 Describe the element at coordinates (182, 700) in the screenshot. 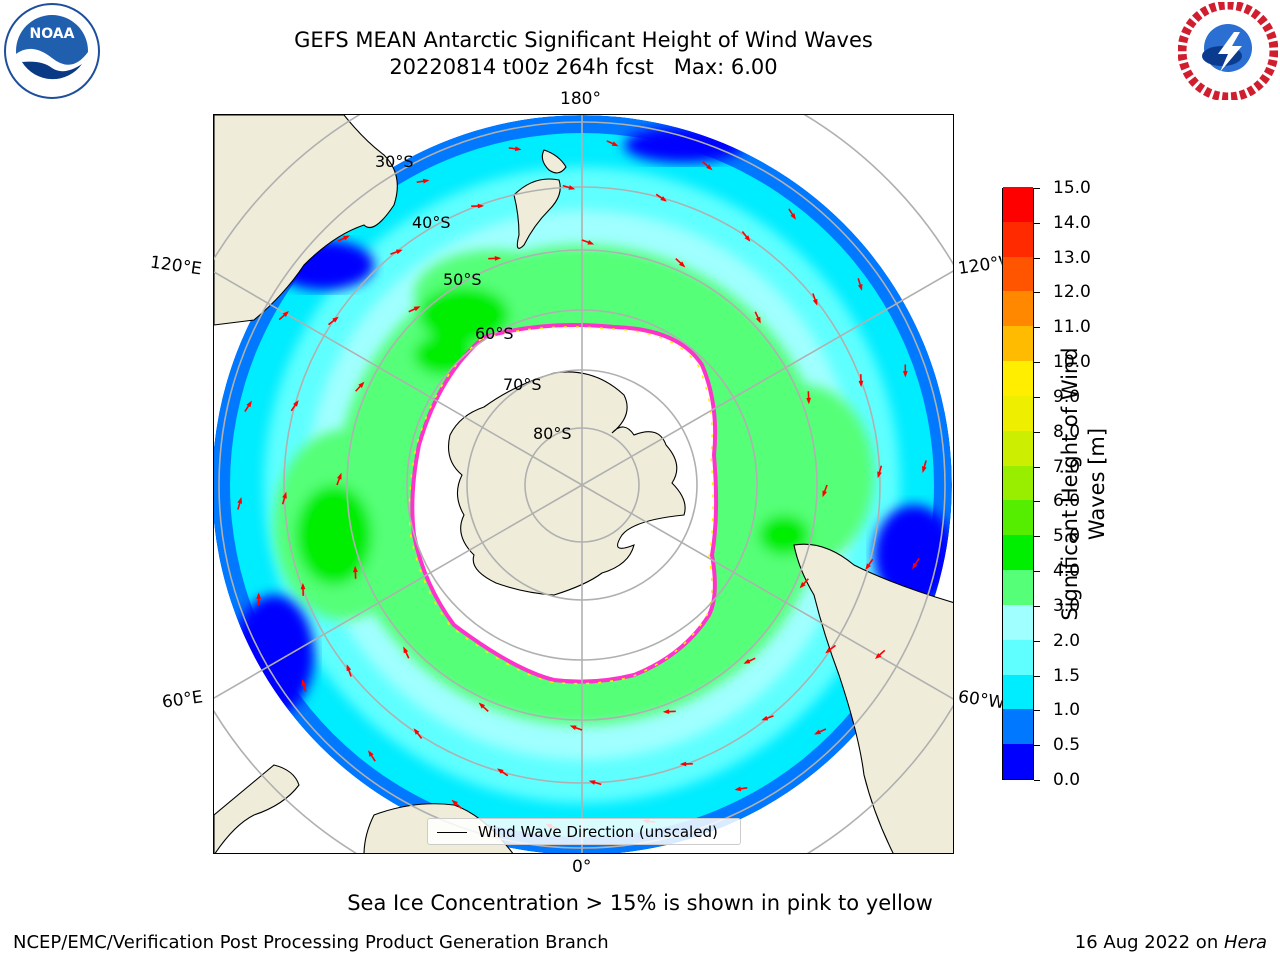

I see `lon-label-lower-left: 60°E` at that location.